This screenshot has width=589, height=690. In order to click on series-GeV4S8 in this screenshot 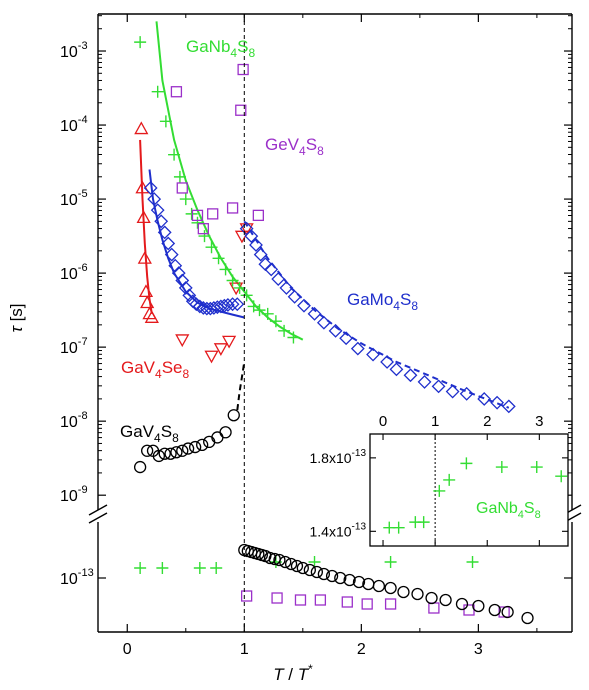, I will do `click(217, 149)`.